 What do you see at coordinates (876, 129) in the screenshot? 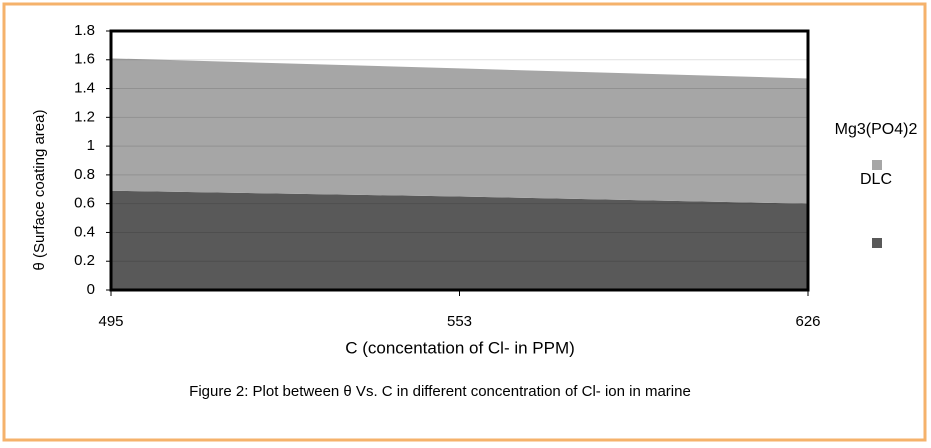
I see `legend-label: Mg3(PO4)2` at bounding box center [876, 129].